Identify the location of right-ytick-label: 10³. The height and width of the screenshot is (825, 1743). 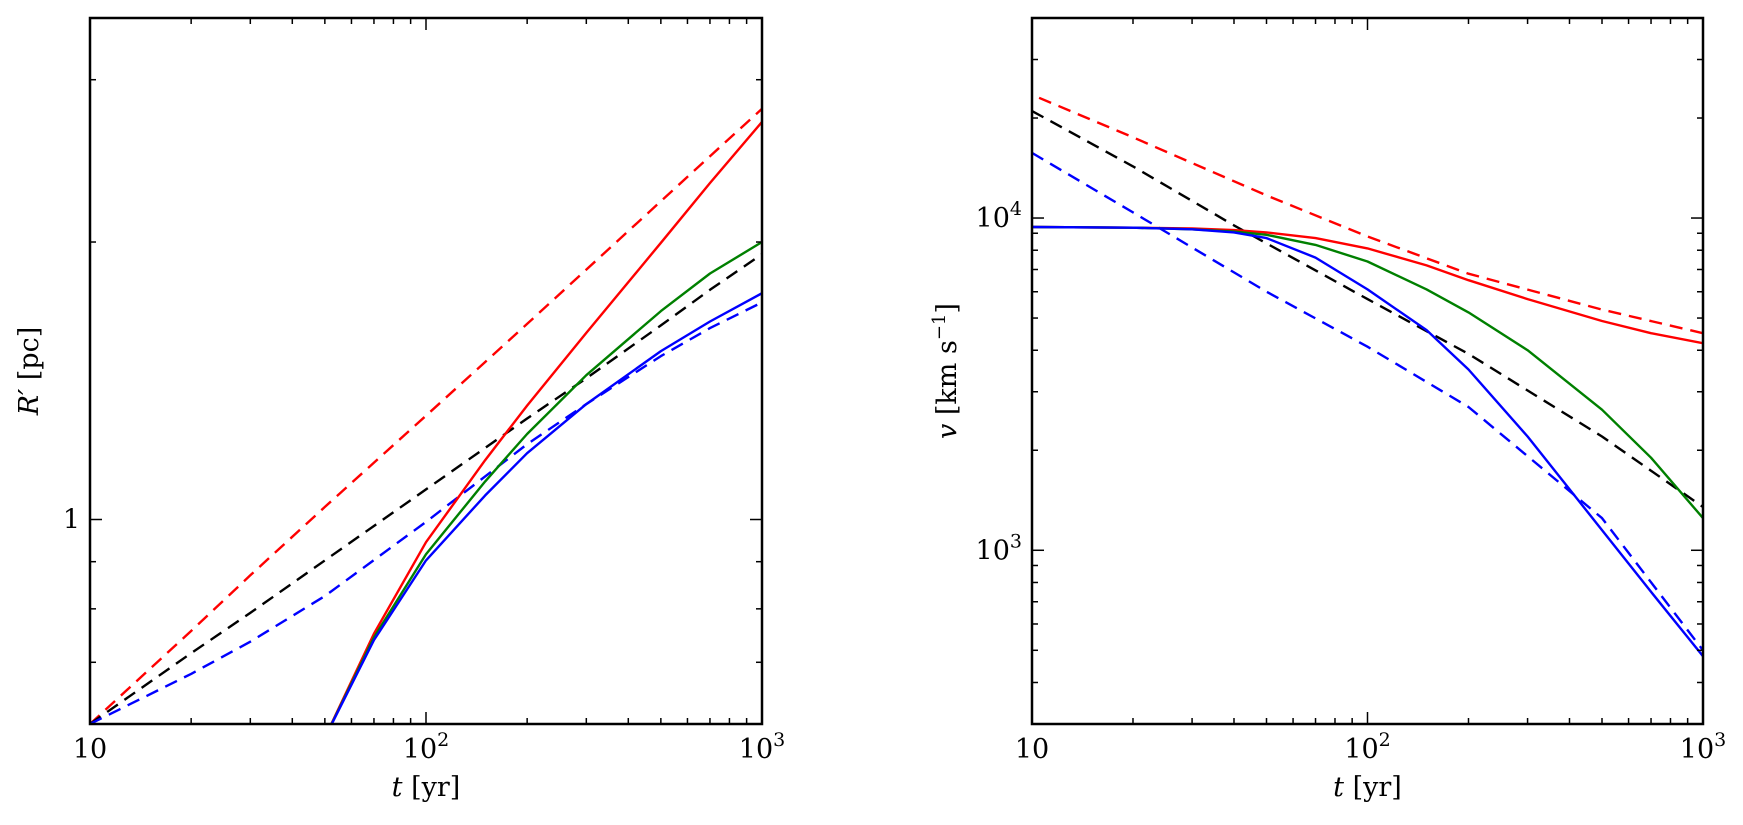
(999, 548).